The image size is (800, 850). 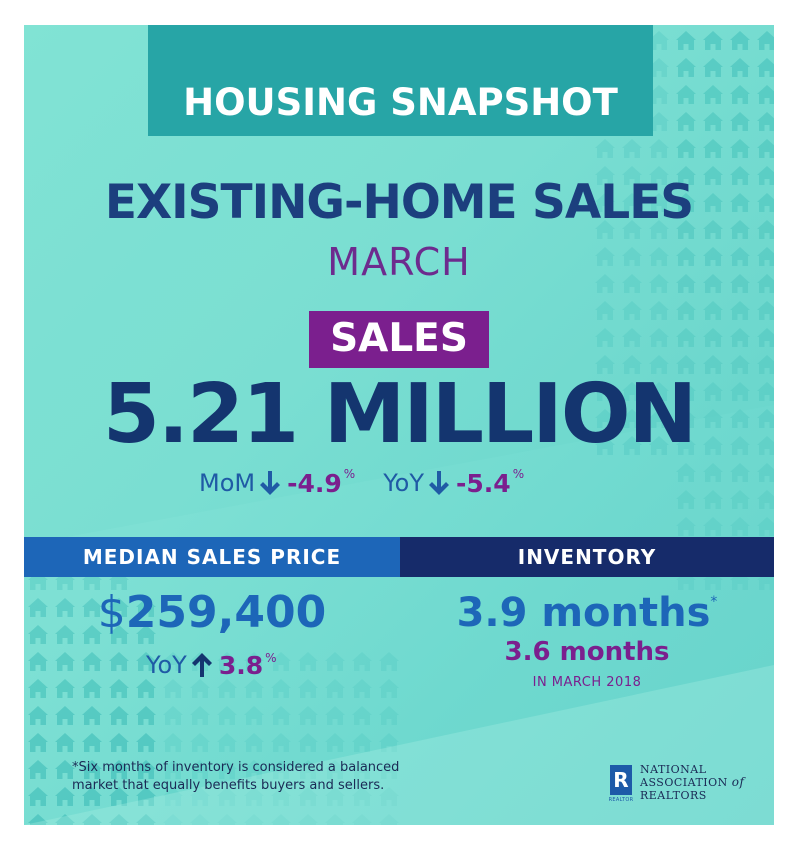 I want to click on page-title: EXISTING-HOME SALES, so click(x=399, y=202).